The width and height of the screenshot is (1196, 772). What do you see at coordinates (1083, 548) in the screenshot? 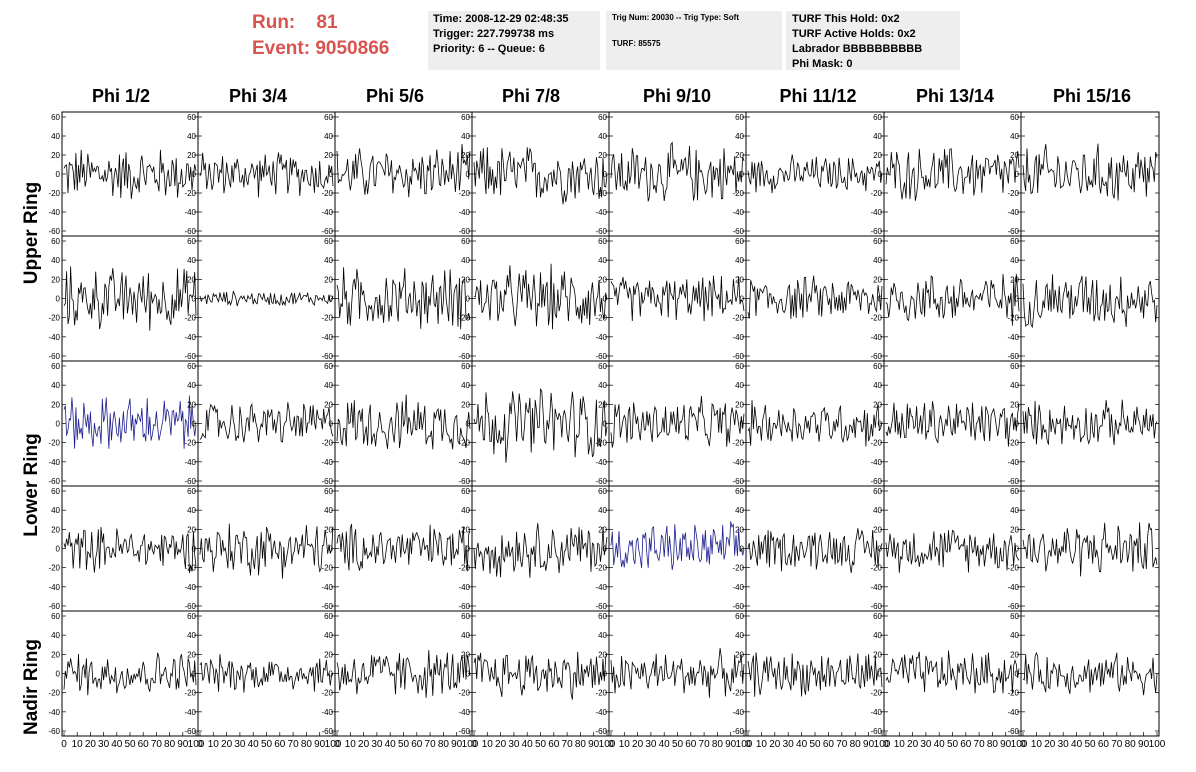
I see `panel-r3-c7: -60 -40 -20 0 20 40 60` at bounding box center [1083, 548].